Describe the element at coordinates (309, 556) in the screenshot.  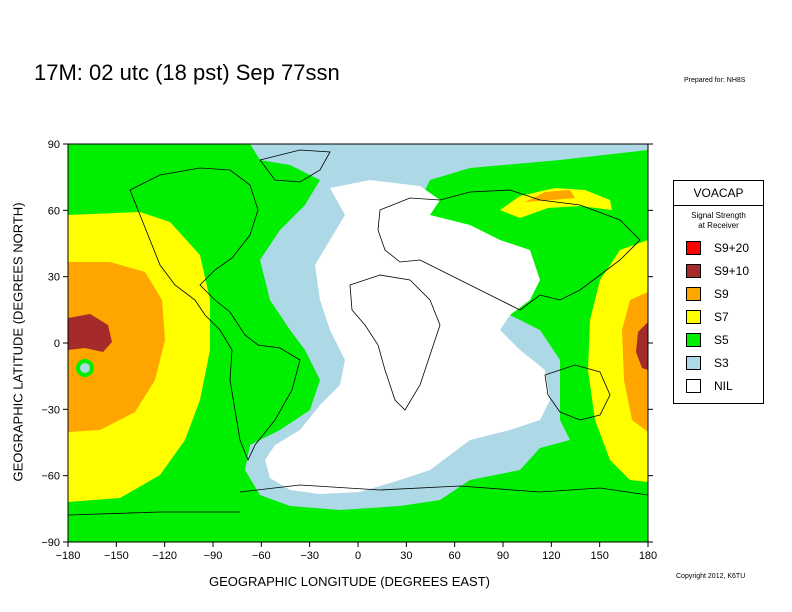
I see `x-tick-label: −30` at that location.